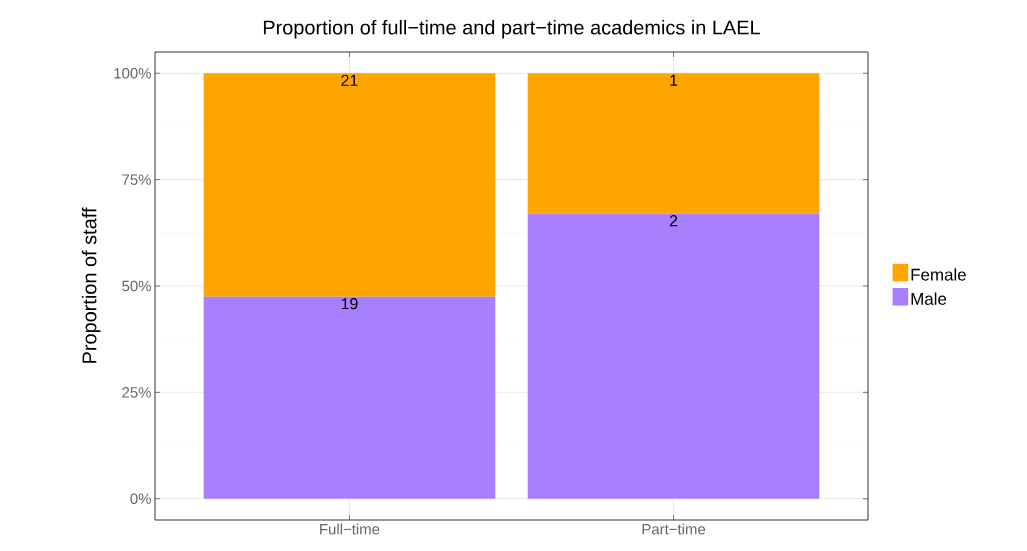 This screenshot has height=551, width=1027. What do you see at coordinates (938, 274) in the screenshot?
I see `legend-label: Female` at bounding box center [938, 274].